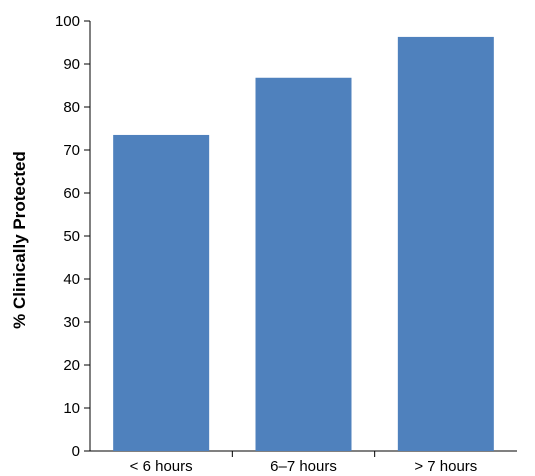 This screenshot has width=535, height=476. I want to click on y-tick-label: 20, so click(71, 365).